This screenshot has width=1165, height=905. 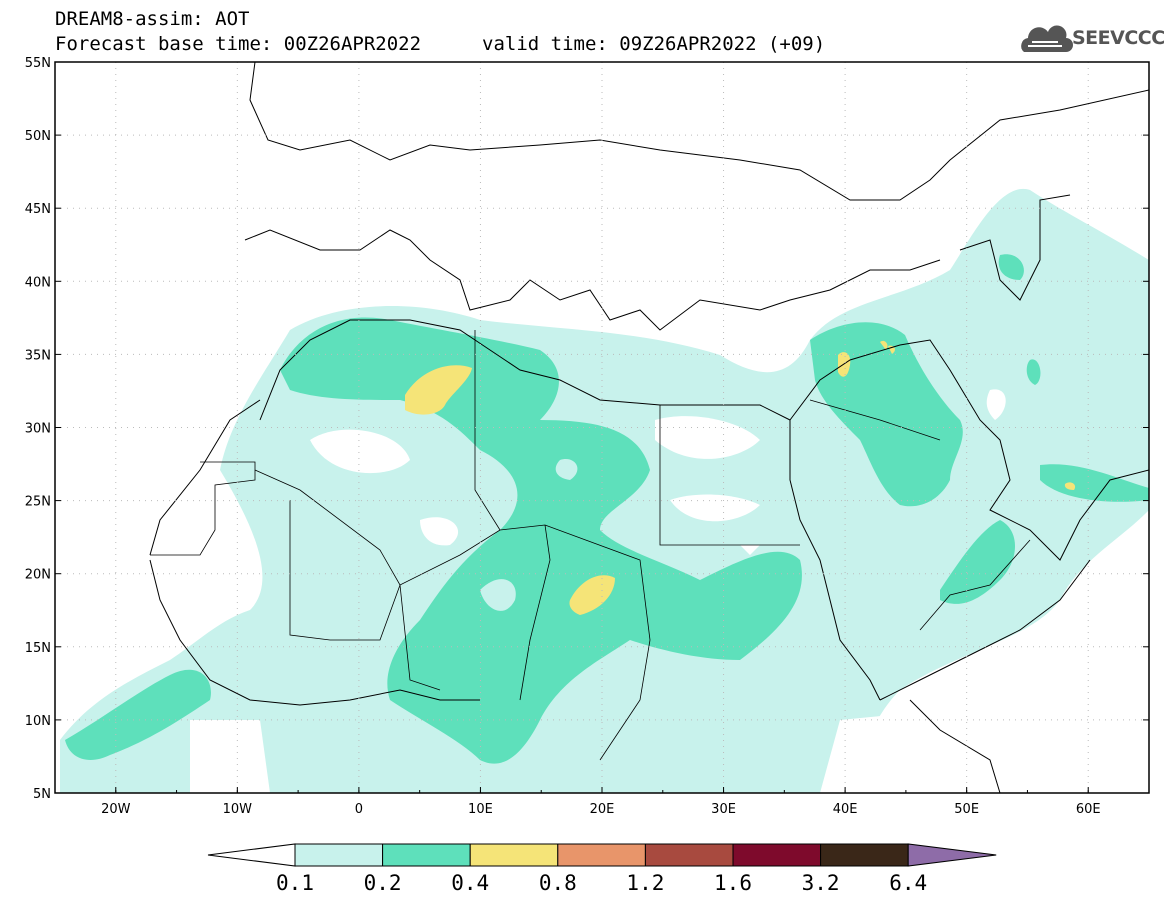 I want to click on lat-tick-label: 50N, so click(x=38, y=136).